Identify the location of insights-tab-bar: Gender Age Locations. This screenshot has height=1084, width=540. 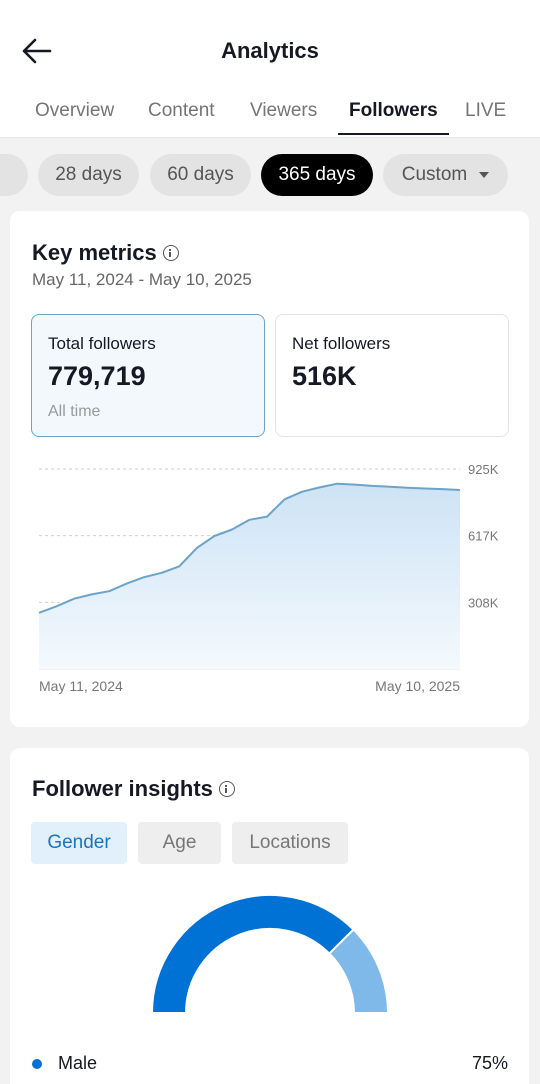
(271, 843).